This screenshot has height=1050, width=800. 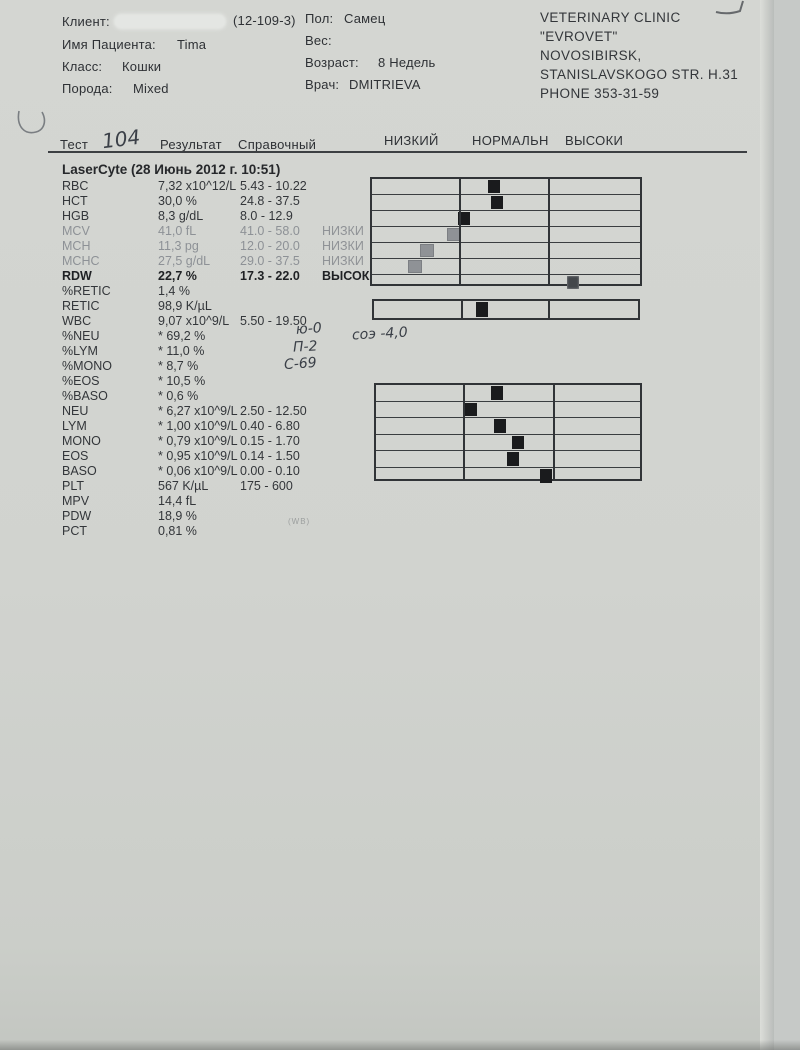 What do you see at coordinates (177, 501) in the screenshot?
I see `test-result: 14,4 fL` at bounding box center [177, 501].